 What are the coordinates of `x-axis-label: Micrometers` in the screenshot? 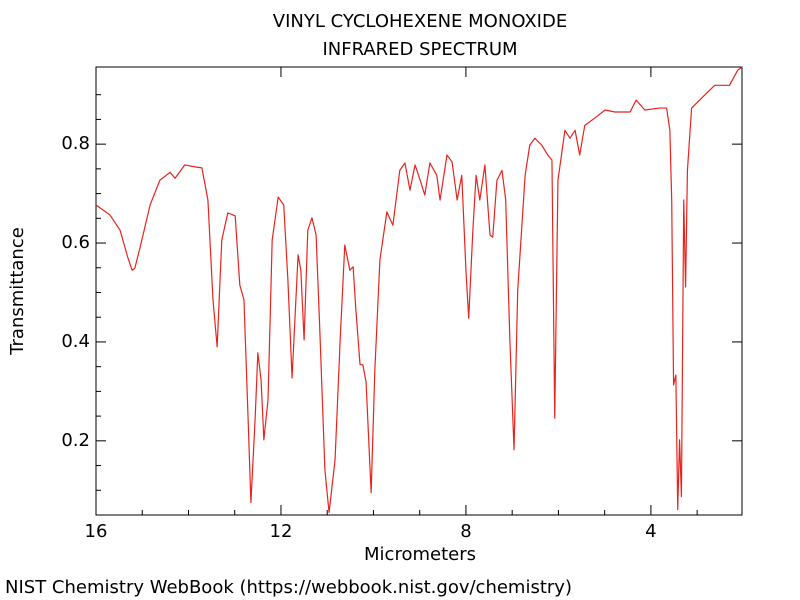 It's located at (420, 554).